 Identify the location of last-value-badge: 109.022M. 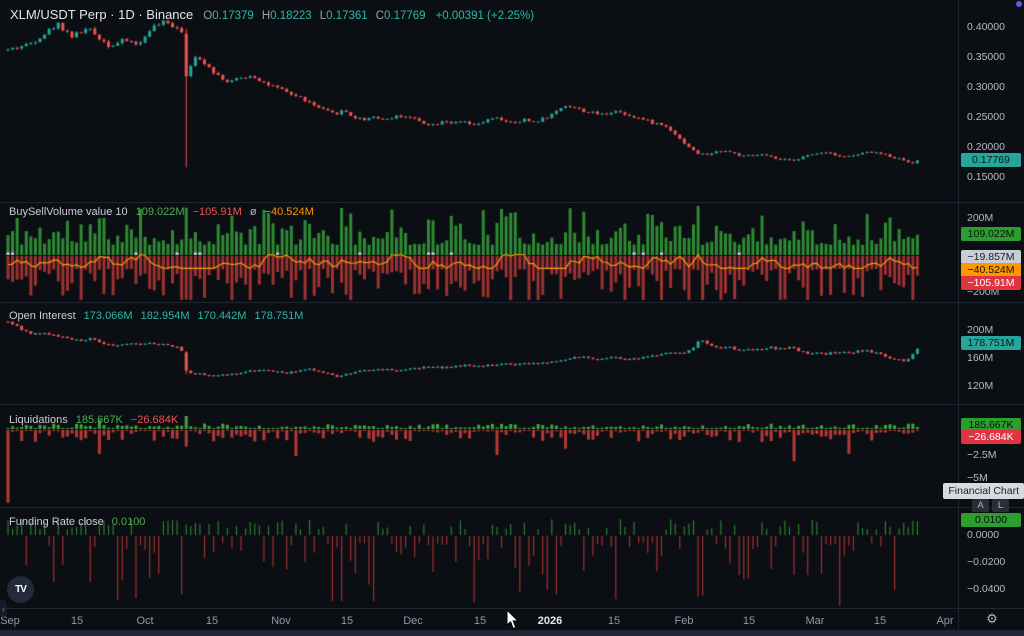
(991, 234).